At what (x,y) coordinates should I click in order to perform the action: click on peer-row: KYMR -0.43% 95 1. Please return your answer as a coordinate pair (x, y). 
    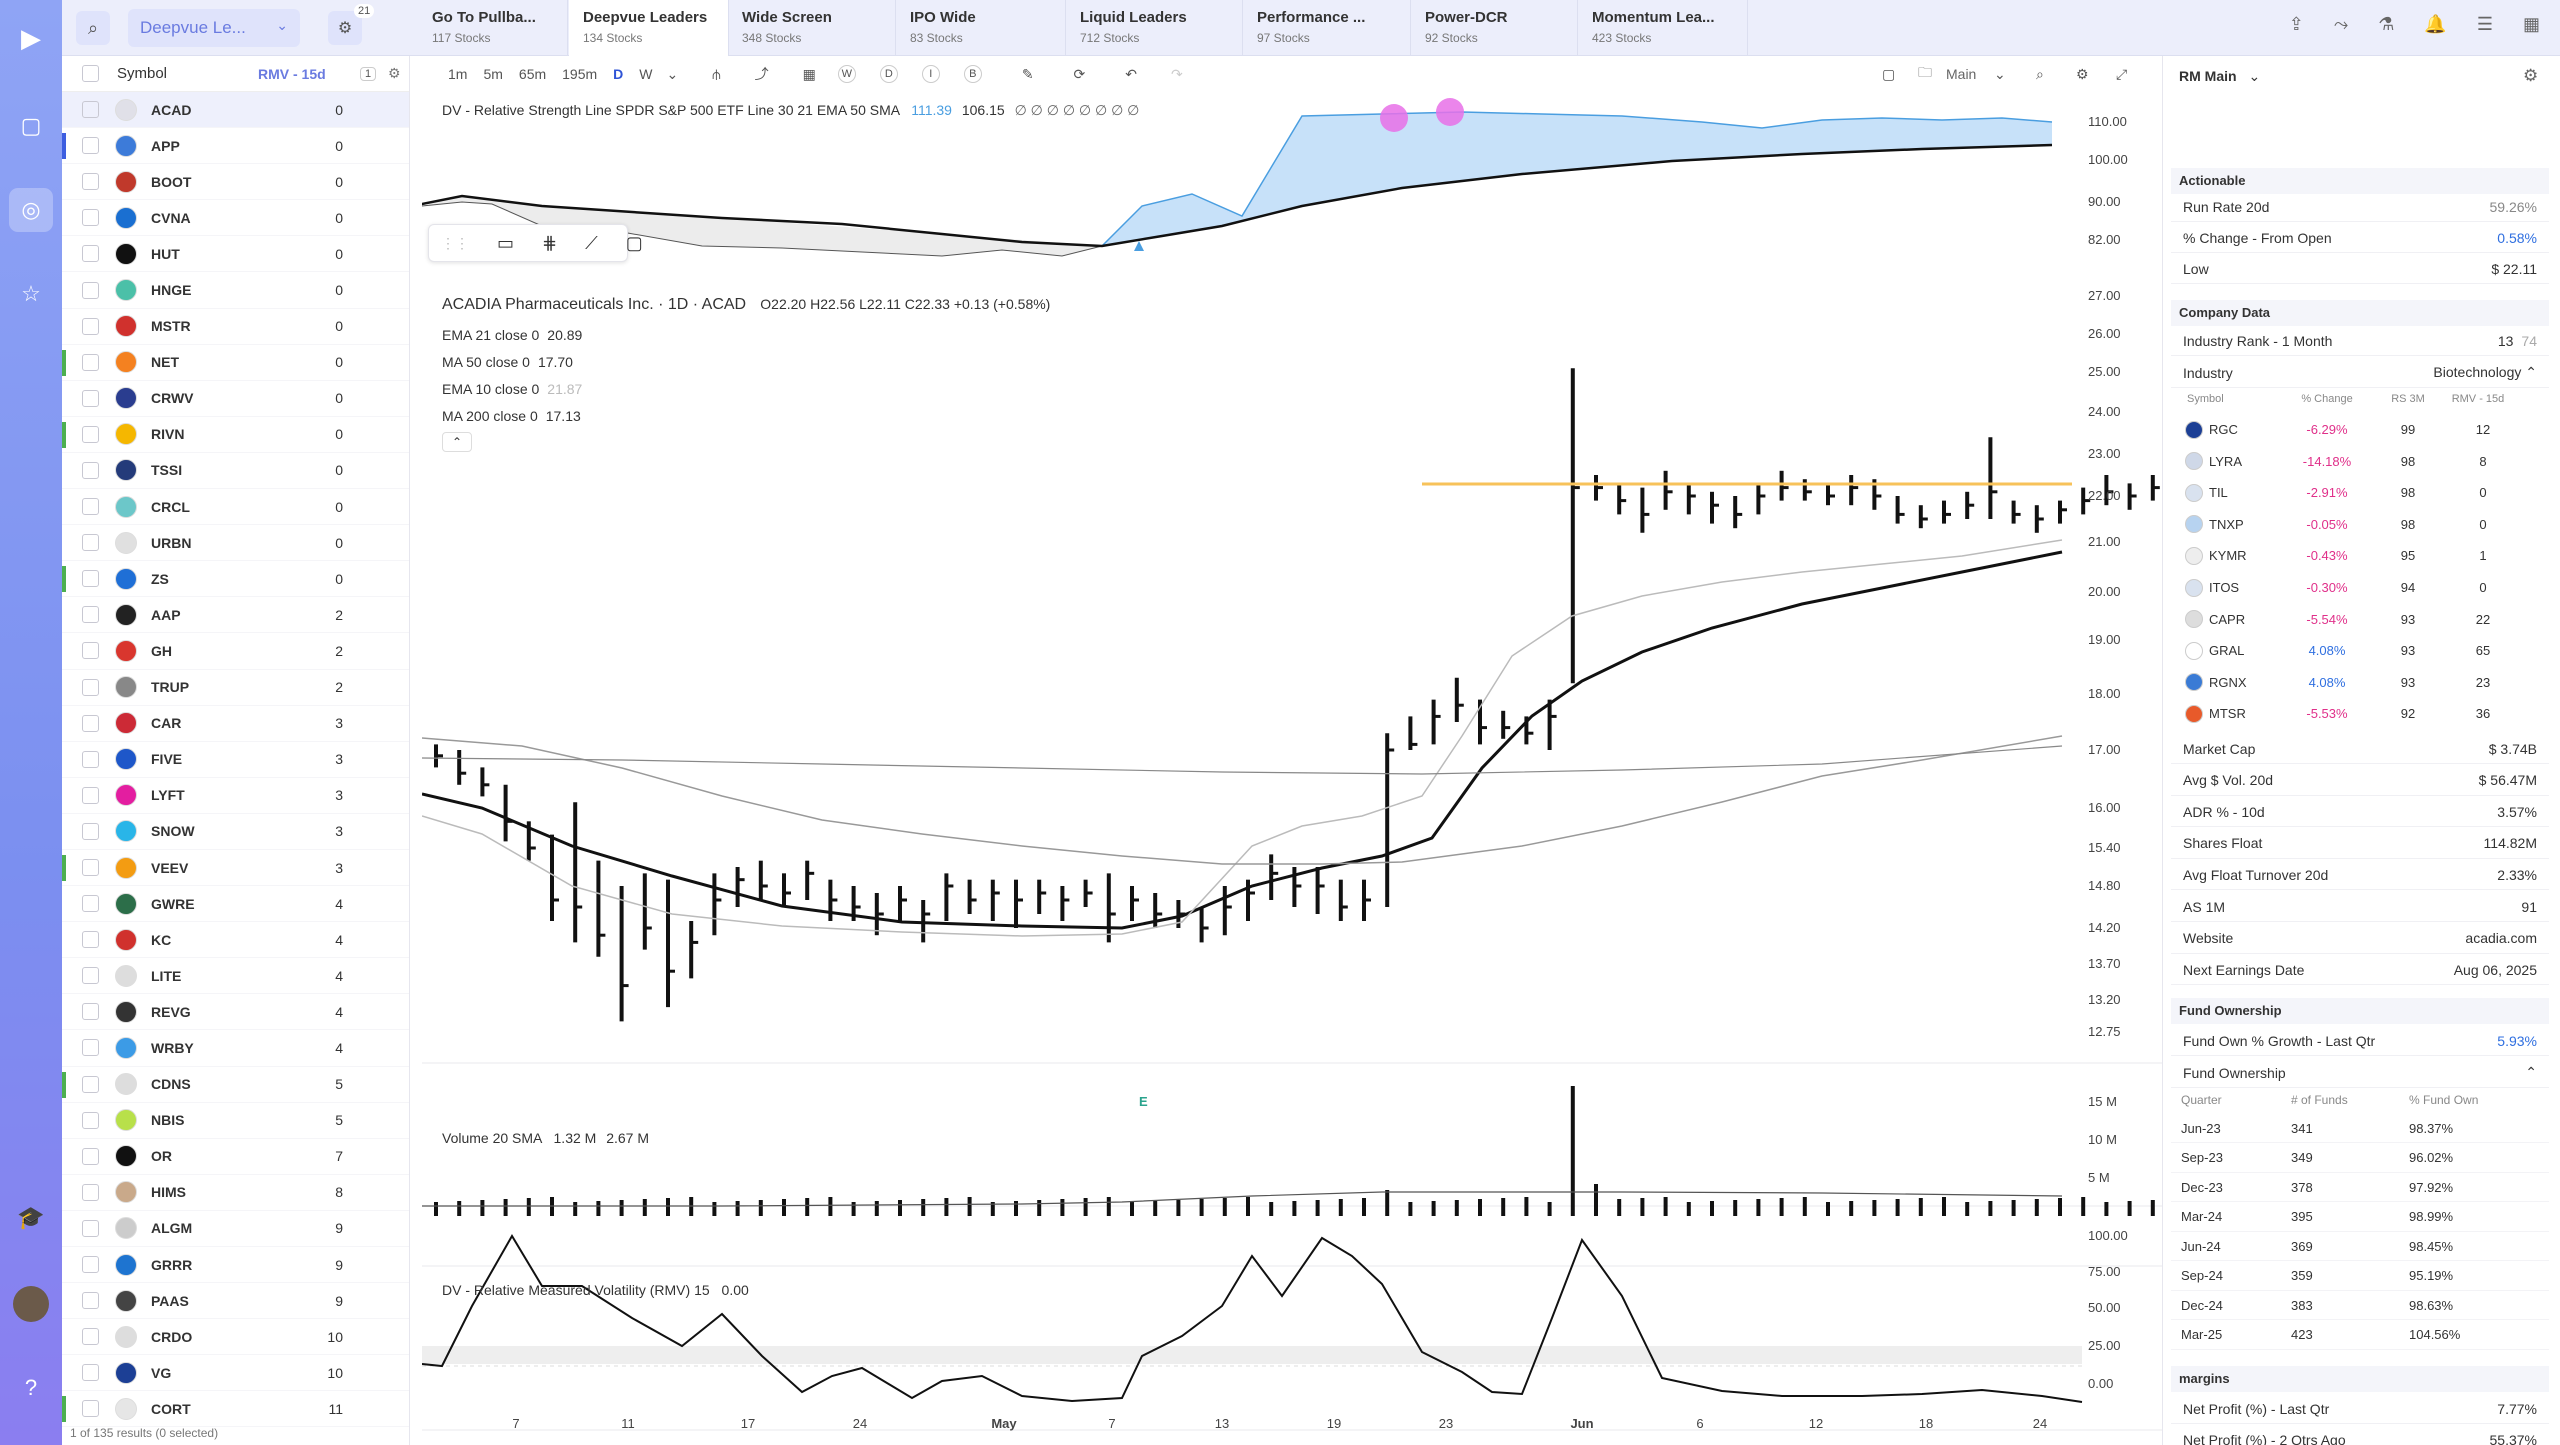
    Looking at the image, I should click on (2360, 555).